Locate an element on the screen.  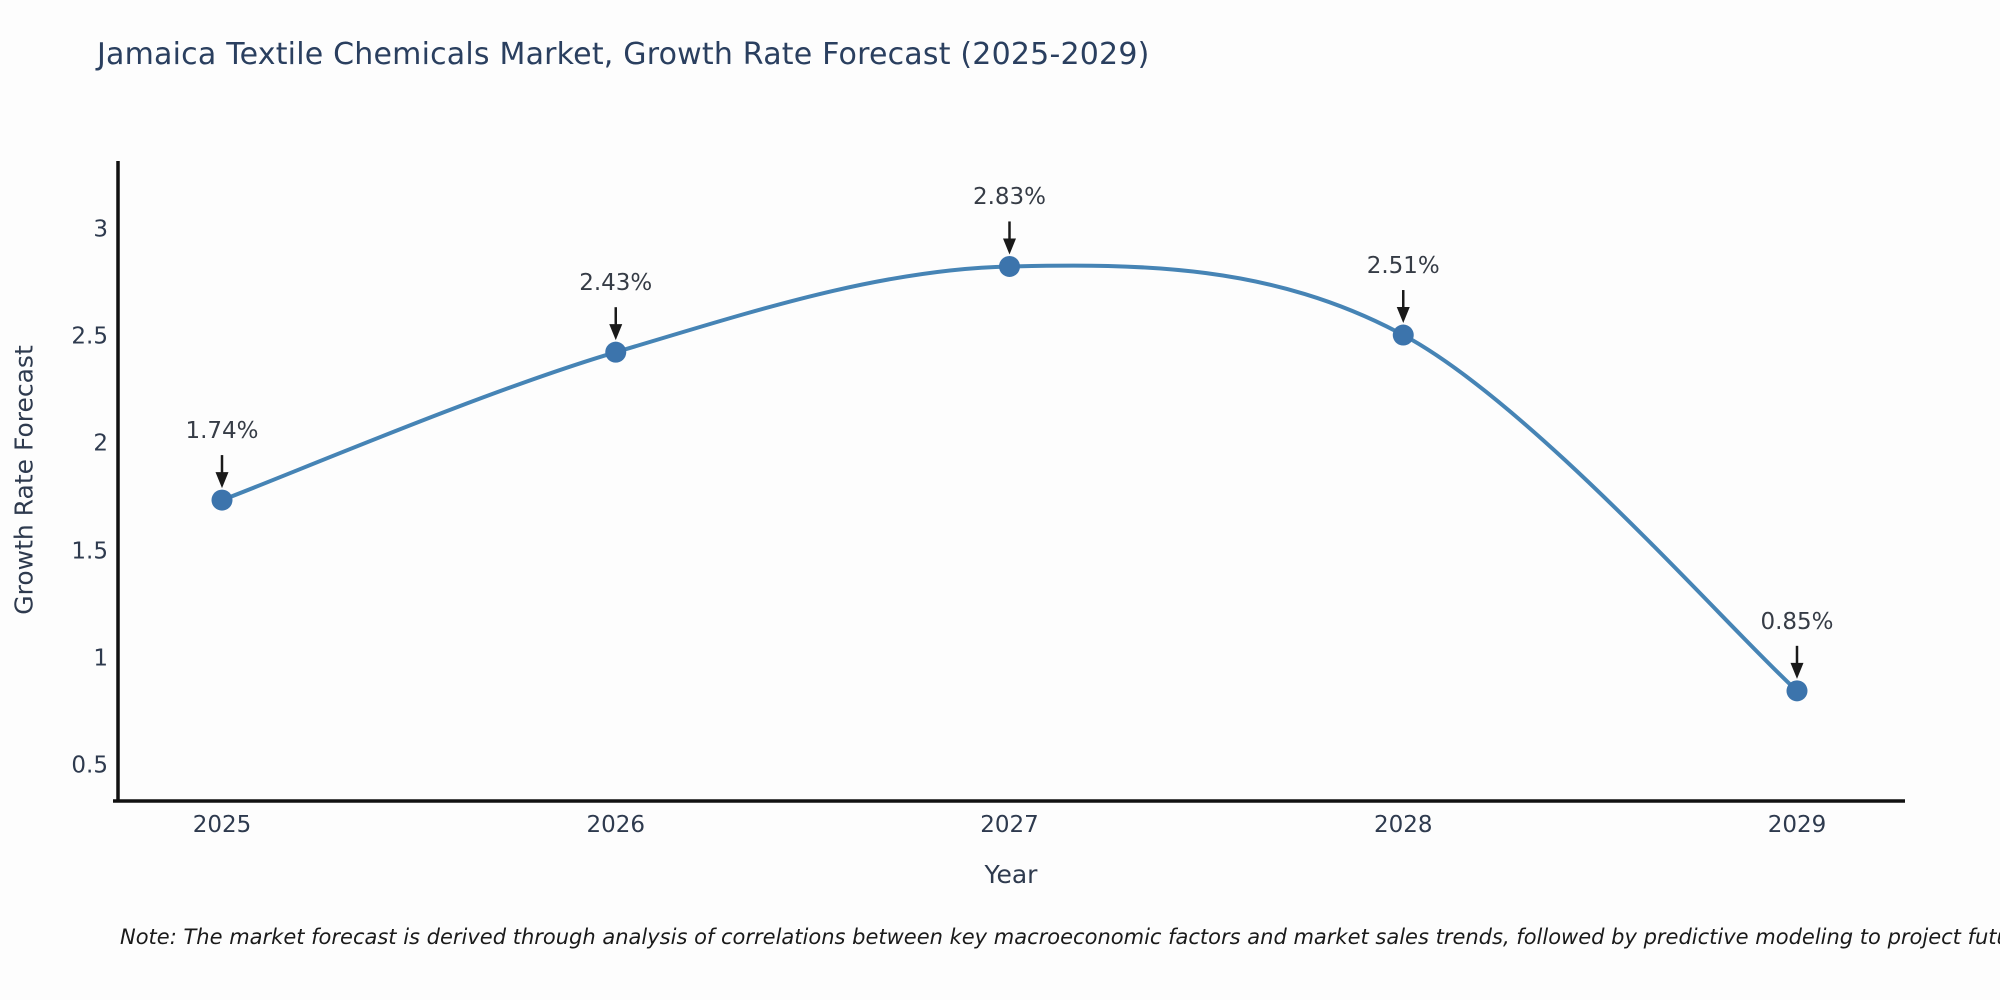
y-tick-label: 1.5 is located at coordinates (89, 550).